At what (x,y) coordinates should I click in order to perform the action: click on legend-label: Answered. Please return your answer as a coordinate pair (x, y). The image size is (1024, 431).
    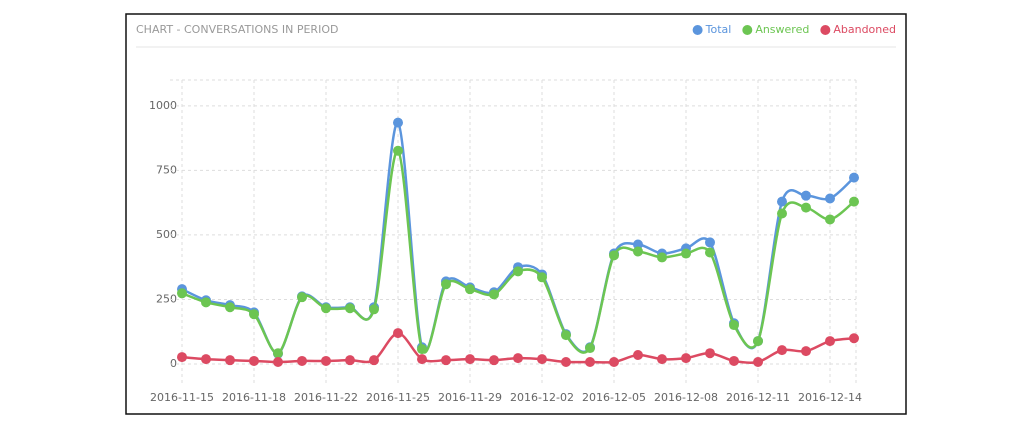
    Looking at the image, I should click on (782, 29).